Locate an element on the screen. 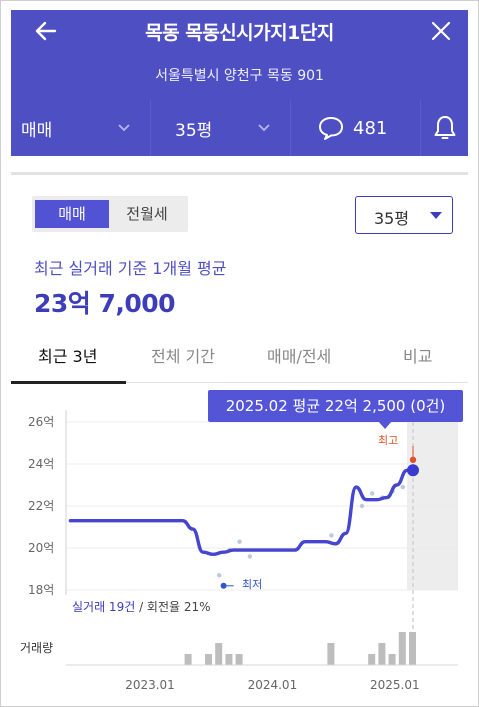 The image size is (479, 707). y-tick-label: 18억 is located at coordinates (41, 590).